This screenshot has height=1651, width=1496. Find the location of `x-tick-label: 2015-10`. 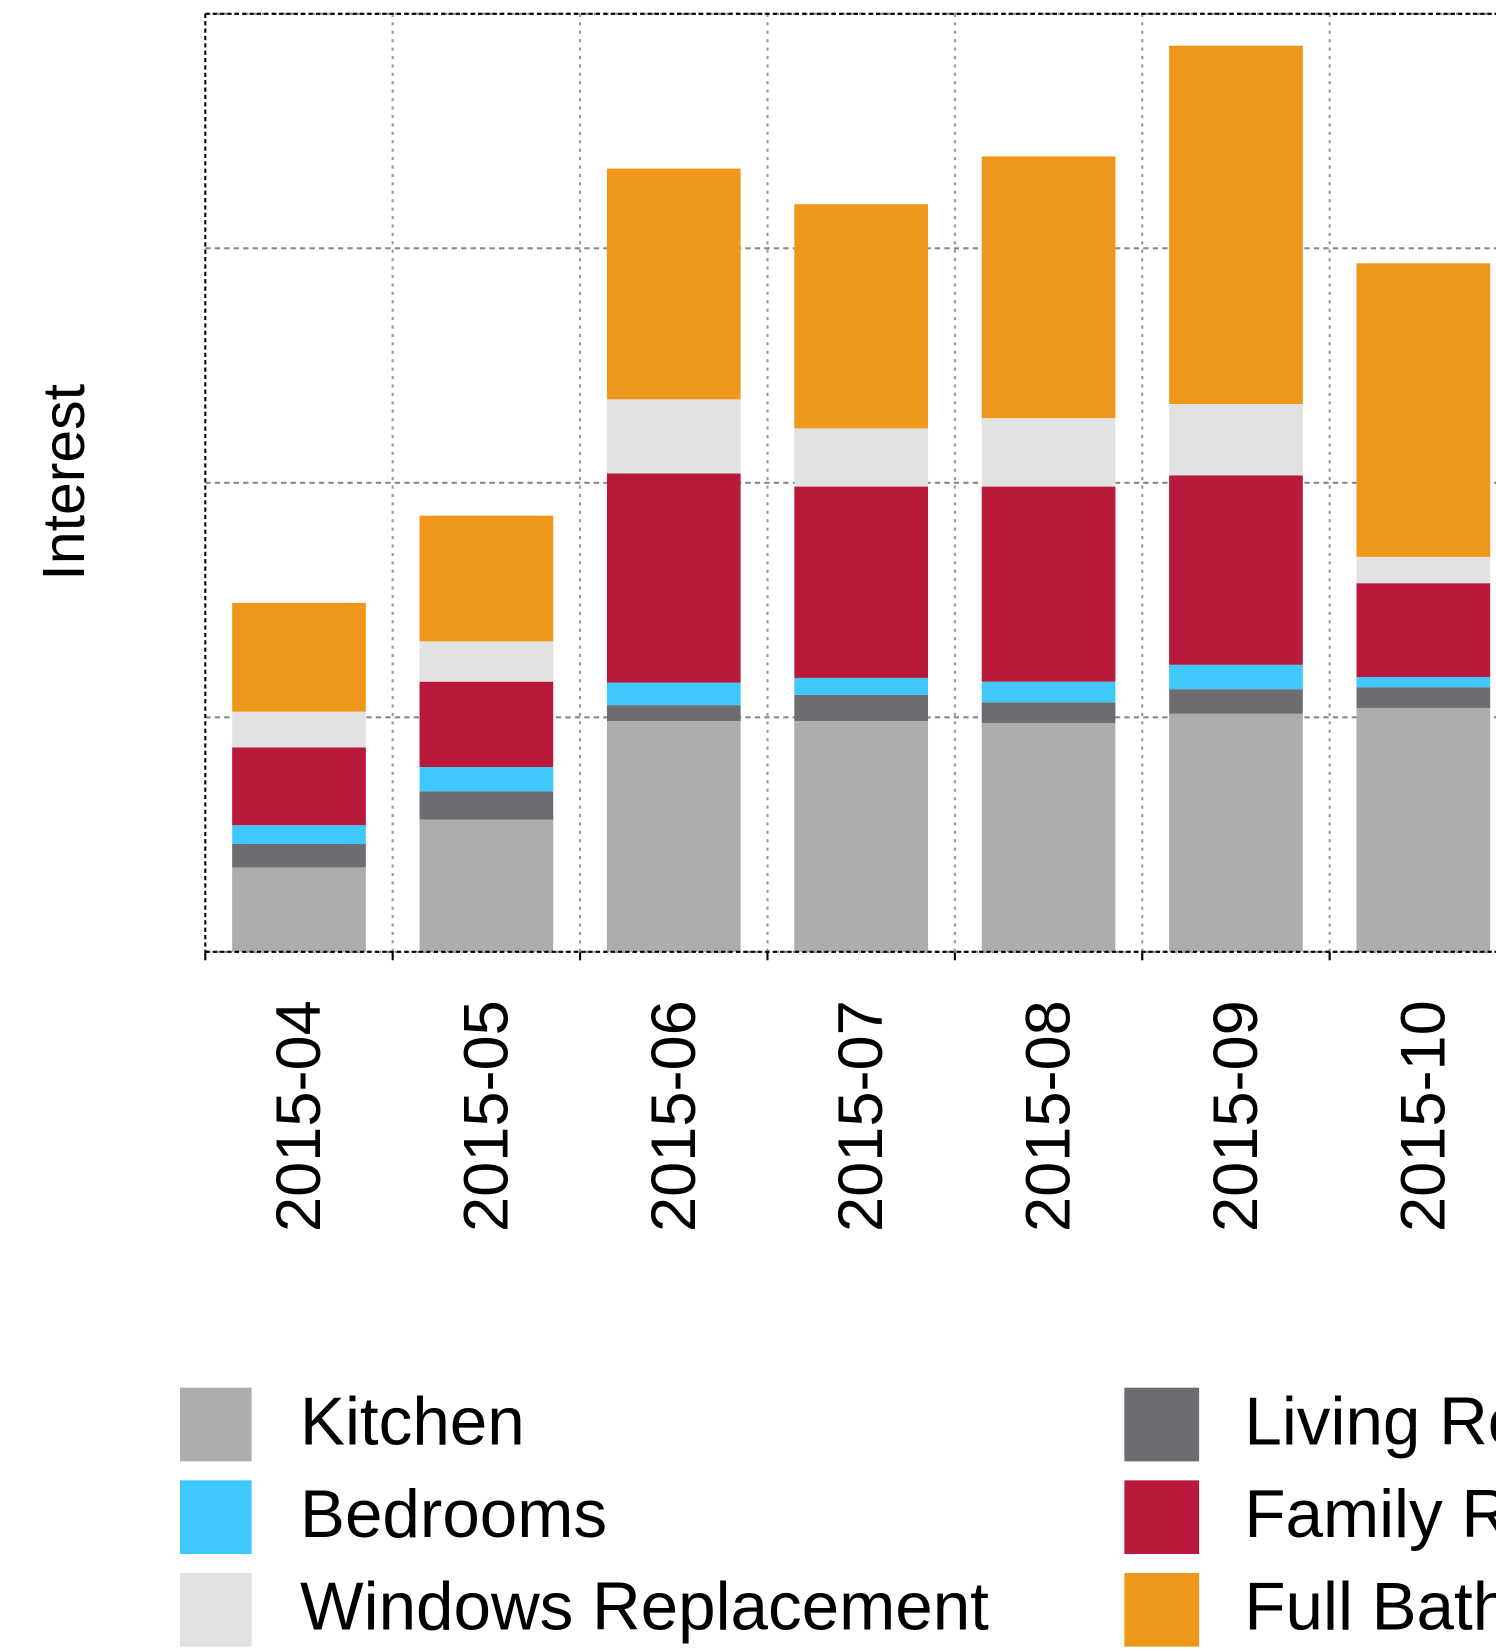

x-tick-label: 2015-10 is located at coordinates (1423, 1116).